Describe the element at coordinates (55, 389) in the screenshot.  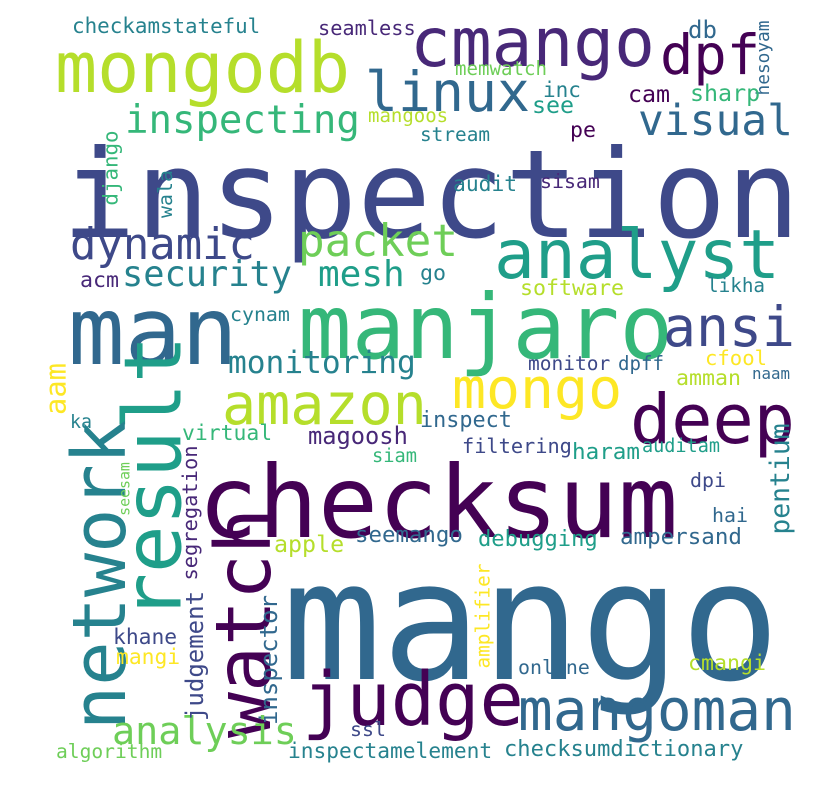
I see `word-aam: aam` at that location.